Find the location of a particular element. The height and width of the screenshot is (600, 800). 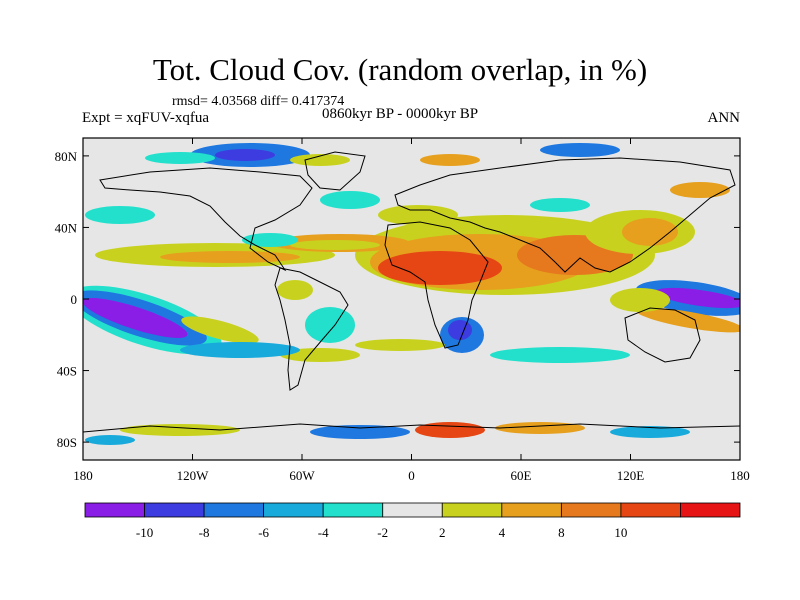

africa-coast is located at coordinates (436, 285).